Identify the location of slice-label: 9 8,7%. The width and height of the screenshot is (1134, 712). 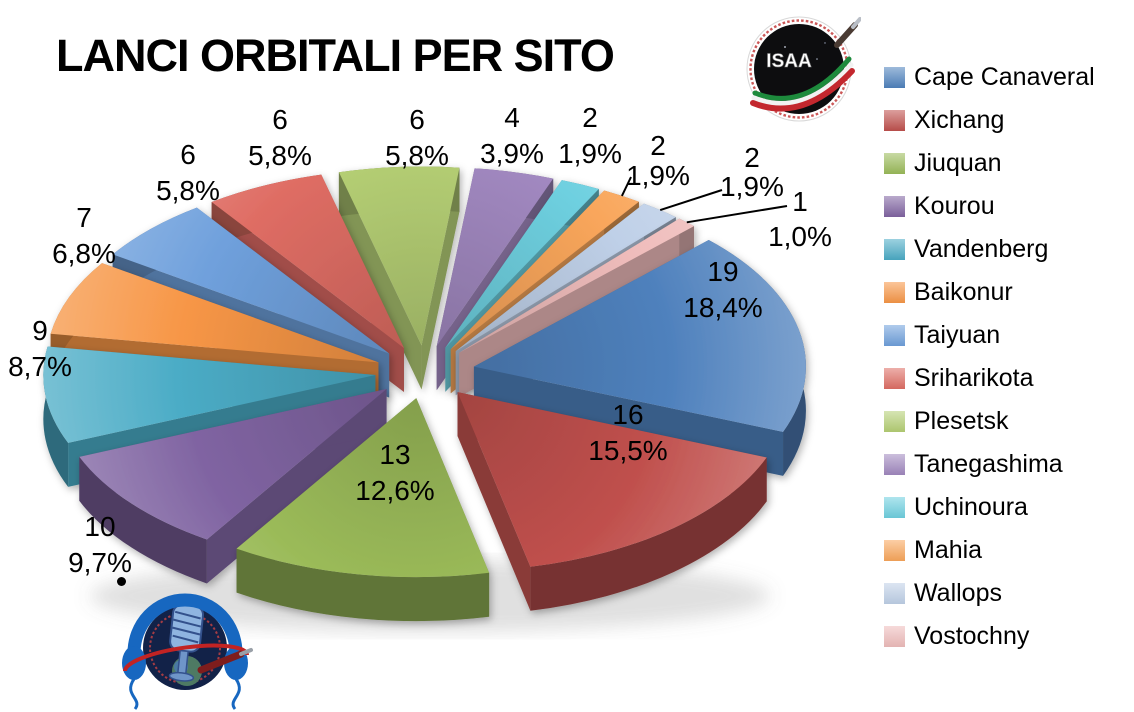
(40, 348).